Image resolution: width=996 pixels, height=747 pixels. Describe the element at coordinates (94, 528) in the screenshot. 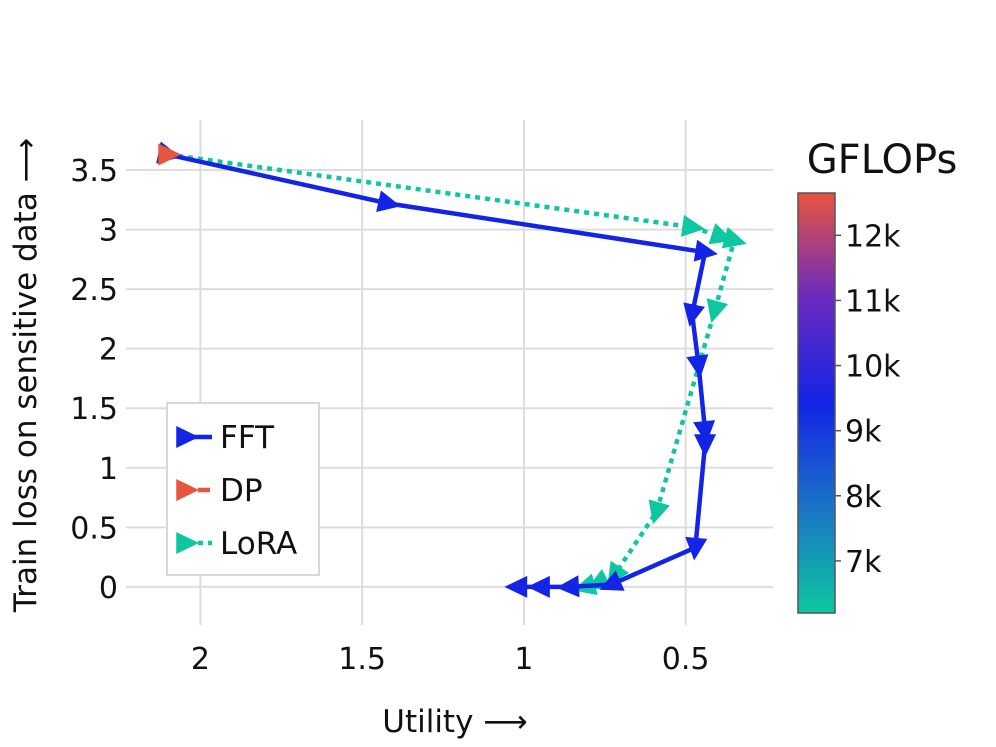

I see `y-tick-label: 0.5` at that location.